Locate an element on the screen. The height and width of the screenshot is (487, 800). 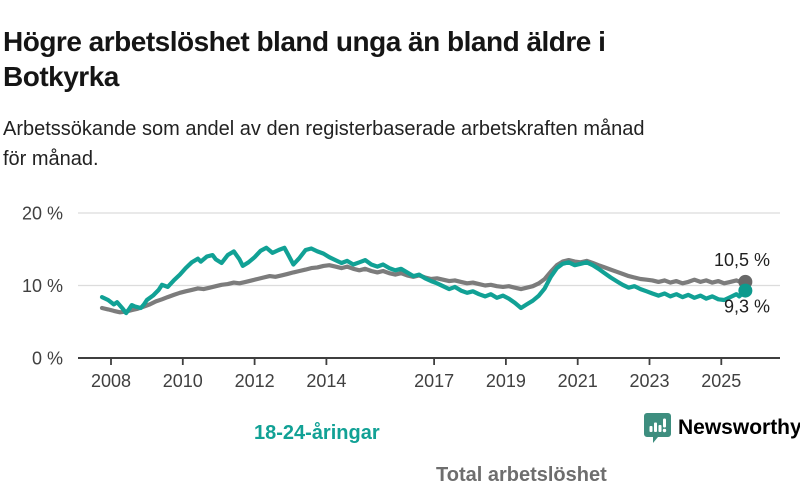
x-tick-label-2023: 2023 is located at coordinates (649, 381).